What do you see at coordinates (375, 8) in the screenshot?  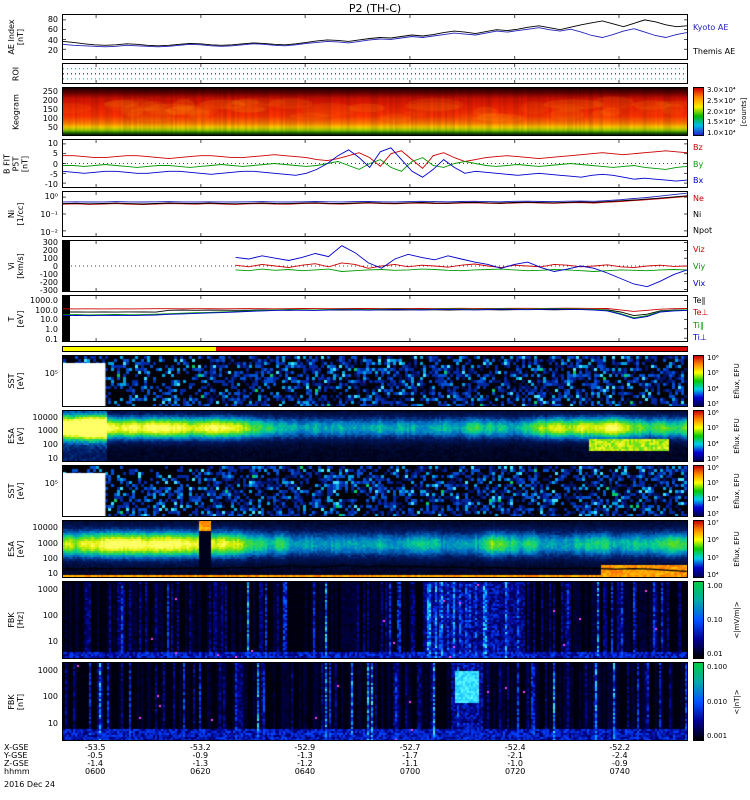 I see `plot-title: P2 (TH-C)` at bounding box center [375, 8].